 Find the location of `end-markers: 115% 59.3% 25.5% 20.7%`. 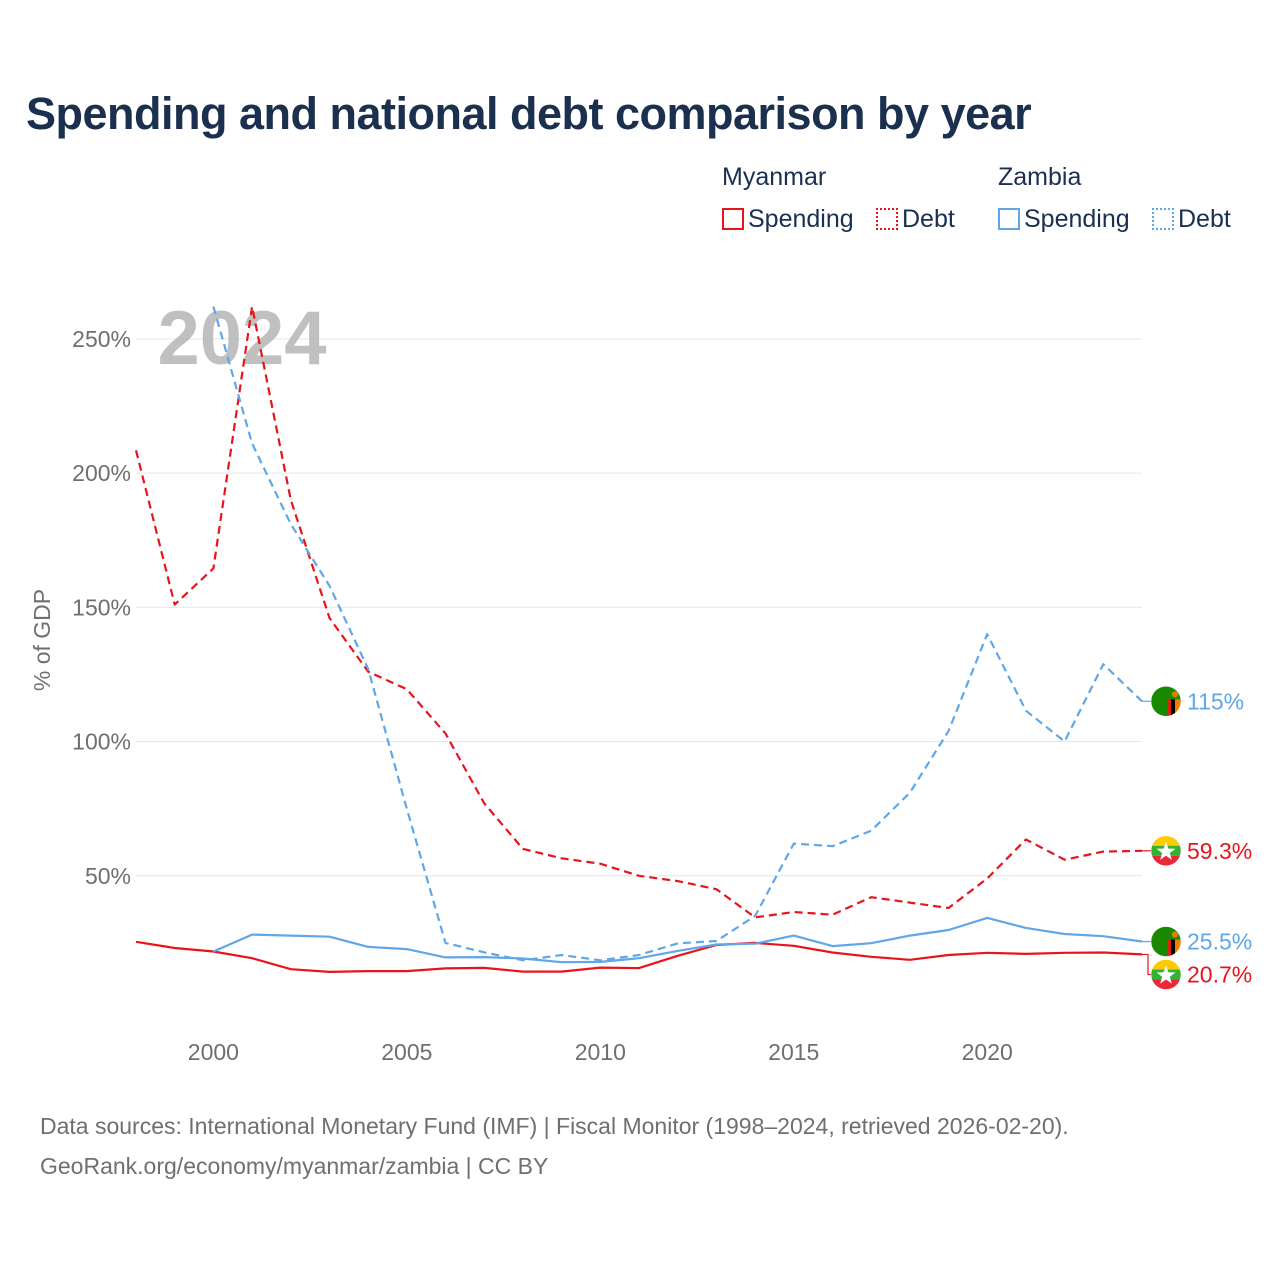

end-markers: 115% 59.3% 25.5% 20.7% is located at coordinates (1197, 838).